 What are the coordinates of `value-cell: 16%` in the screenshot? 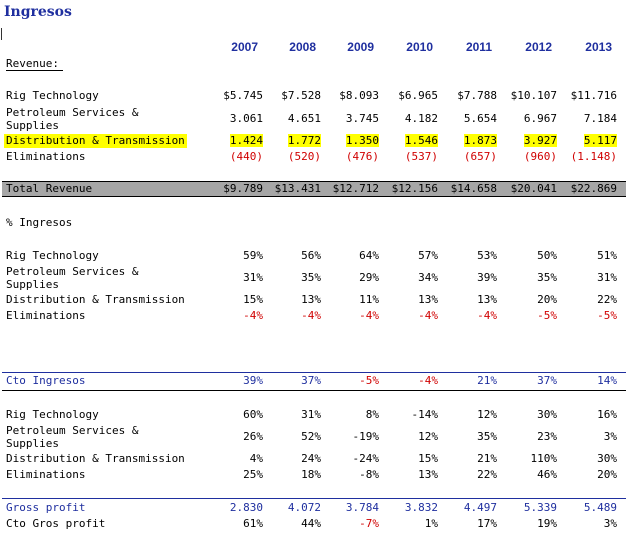 It's located at (607, 414).